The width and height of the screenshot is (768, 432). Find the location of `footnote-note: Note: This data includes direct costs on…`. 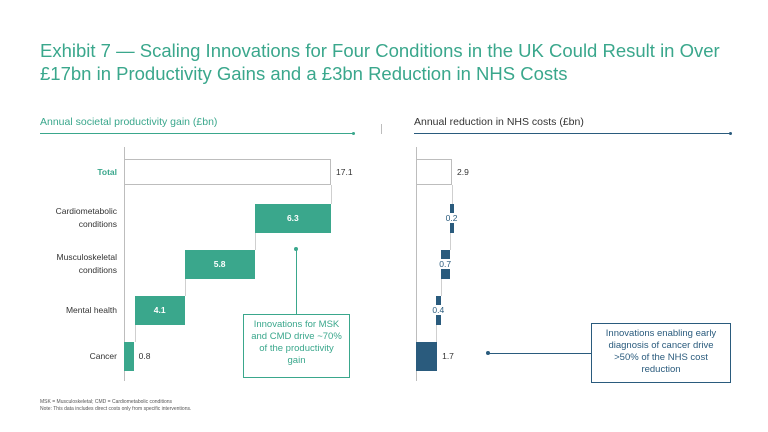

footnote-note: Note: This data includes direct costs on… is located at coordinates (116, 409).